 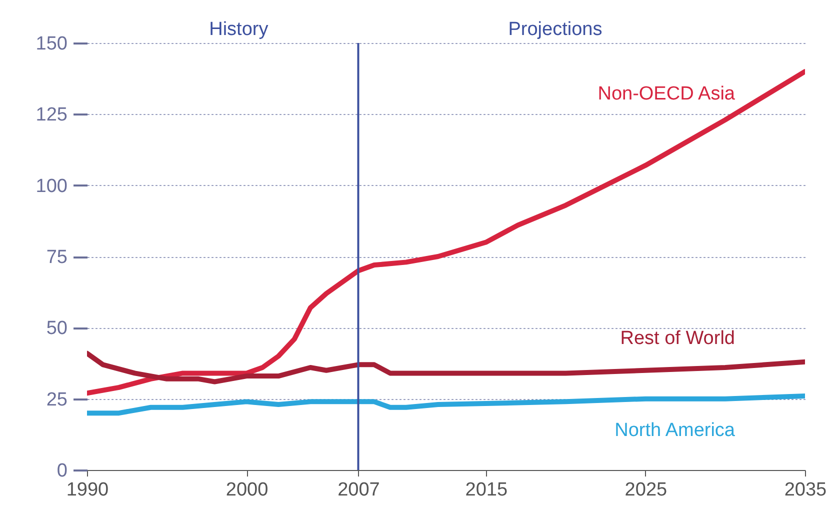 I want to click on y-tick-label: 150, so click(x=52, y=44).